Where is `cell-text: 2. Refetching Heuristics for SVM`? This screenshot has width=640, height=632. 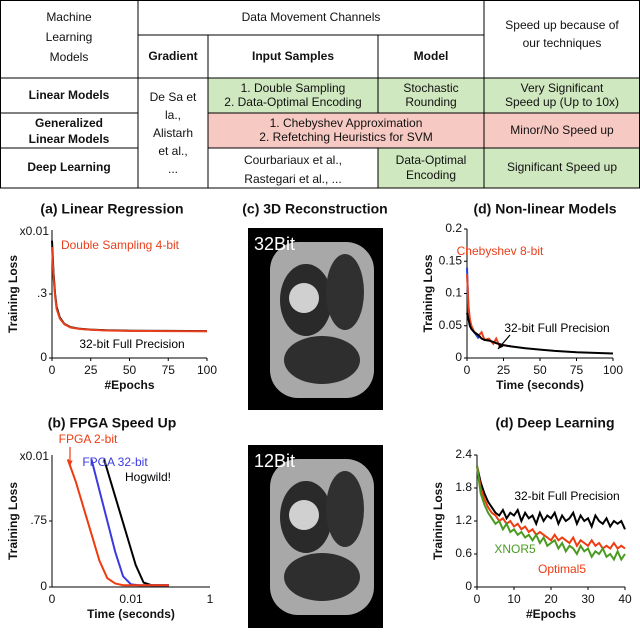 cell-text: 2. Refetching Heuristics for SVM is located at coordinates (345, 137).